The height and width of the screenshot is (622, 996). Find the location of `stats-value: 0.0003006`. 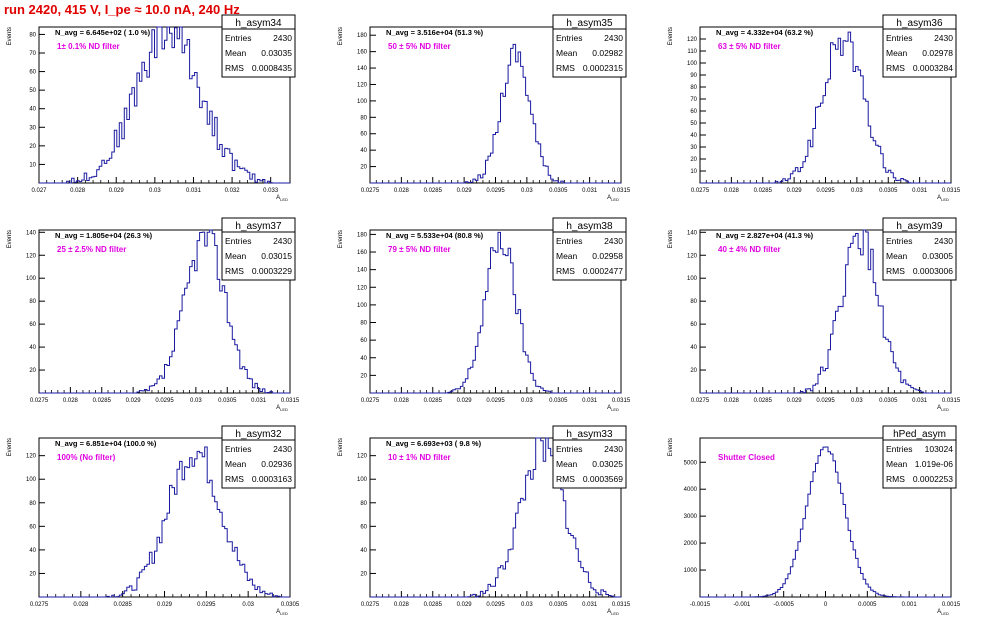

stats-value: 0.0003006 is located at coordinates (933, 271).